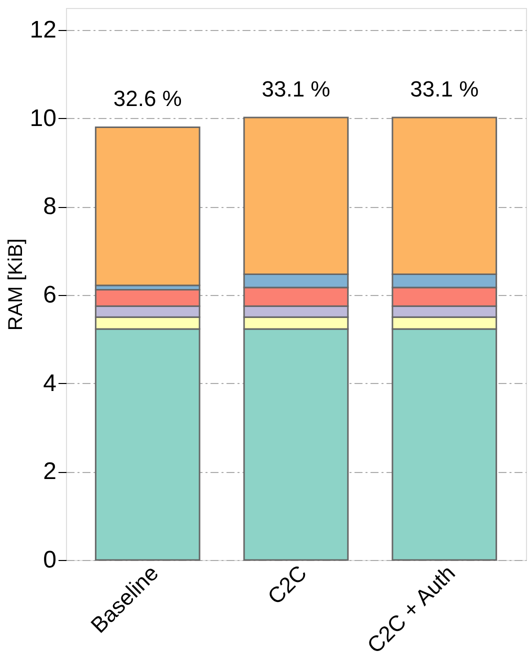 The image size is (528, 663). What do you see at coordinates (49, 206) in the screenshot?
I see `y-tick-label: 8` at bounding box center [49, 206].